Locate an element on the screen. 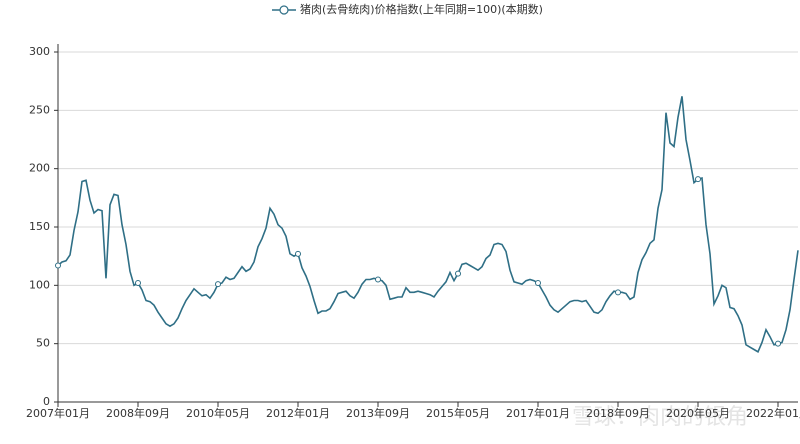  y-tick-label: 50 is located at coordinates (43, 343).